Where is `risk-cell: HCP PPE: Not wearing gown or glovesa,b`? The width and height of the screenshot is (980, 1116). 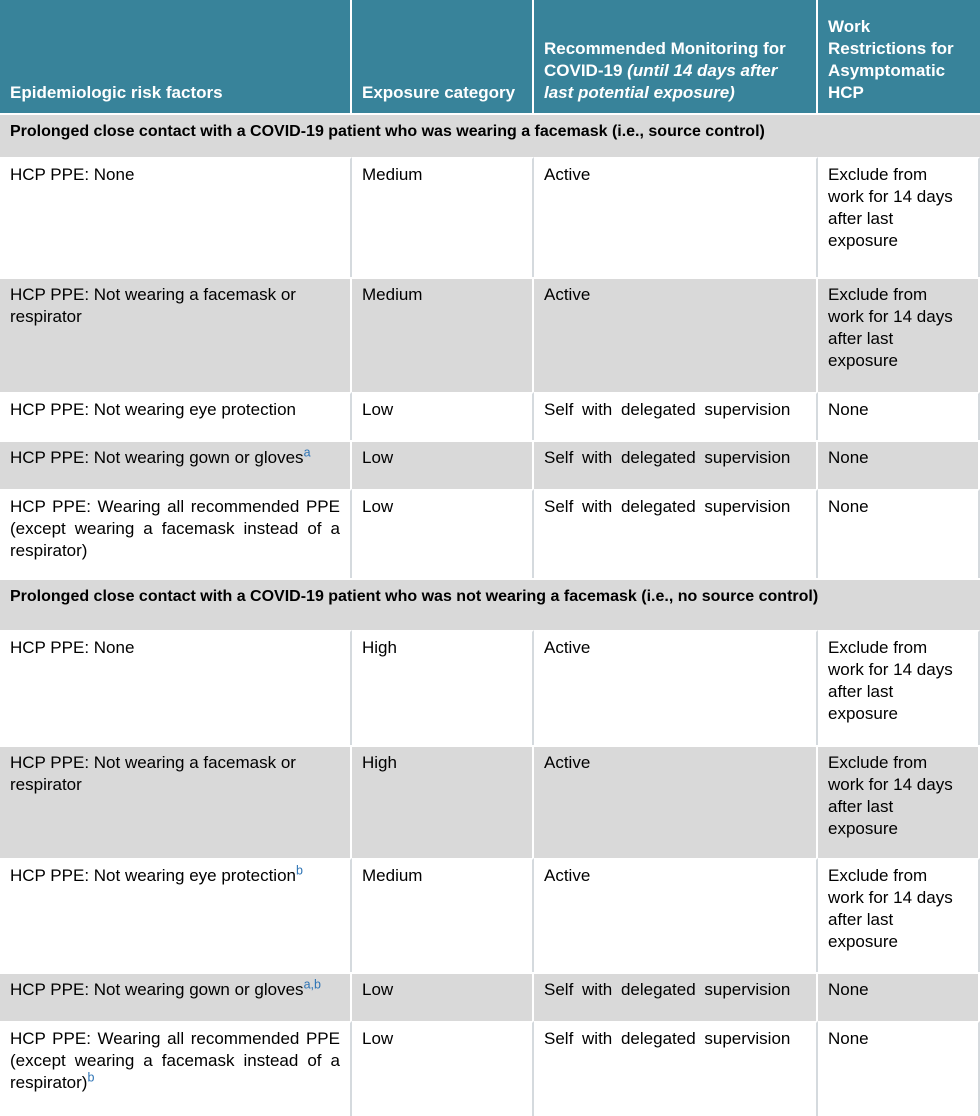 risk-cell: HCP PPE: Not wearing gown or glovesa,b is located at coordinates (176, 996).